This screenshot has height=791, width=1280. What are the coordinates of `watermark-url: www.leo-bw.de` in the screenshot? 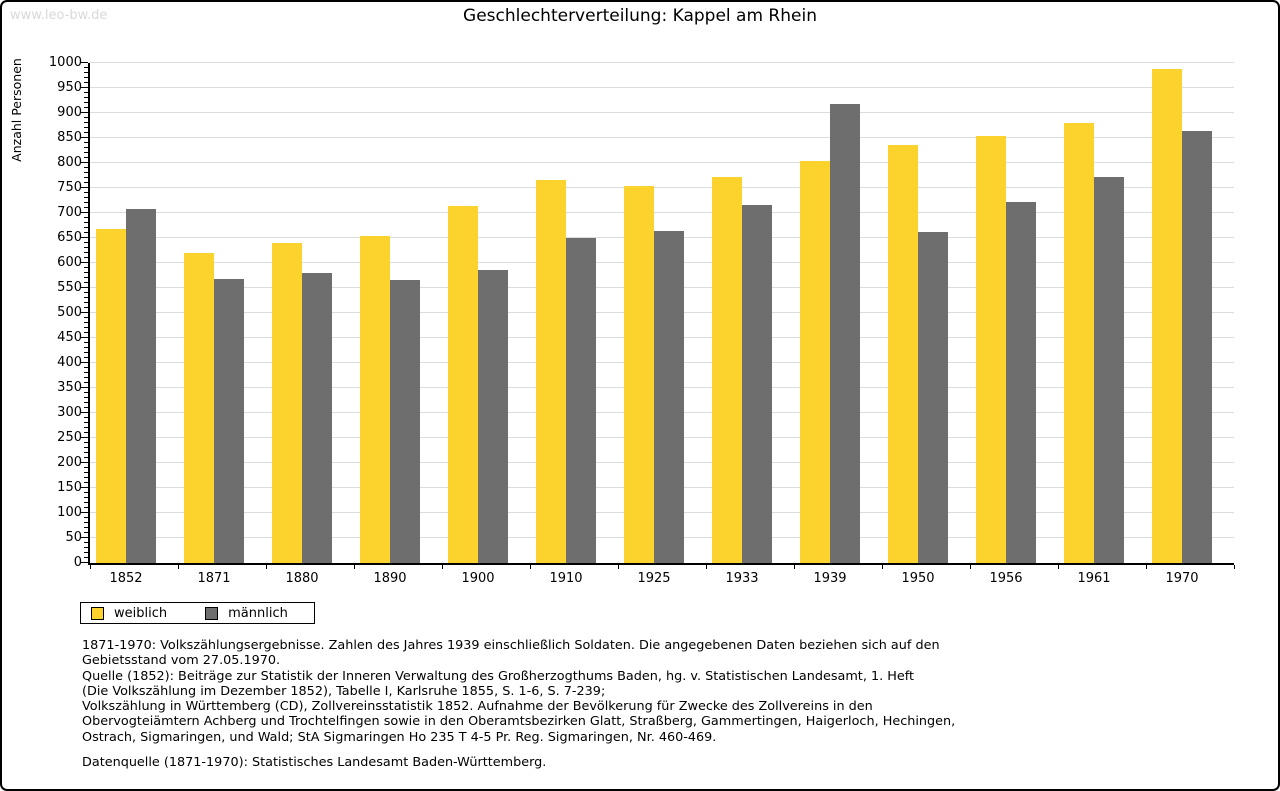 It's located at (59, 15).